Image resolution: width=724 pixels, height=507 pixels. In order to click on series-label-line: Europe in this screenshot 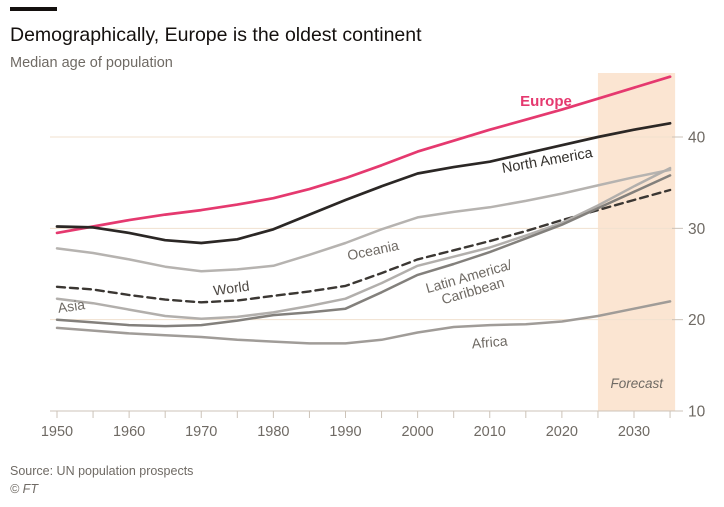, I will do `click(546, 101)`.